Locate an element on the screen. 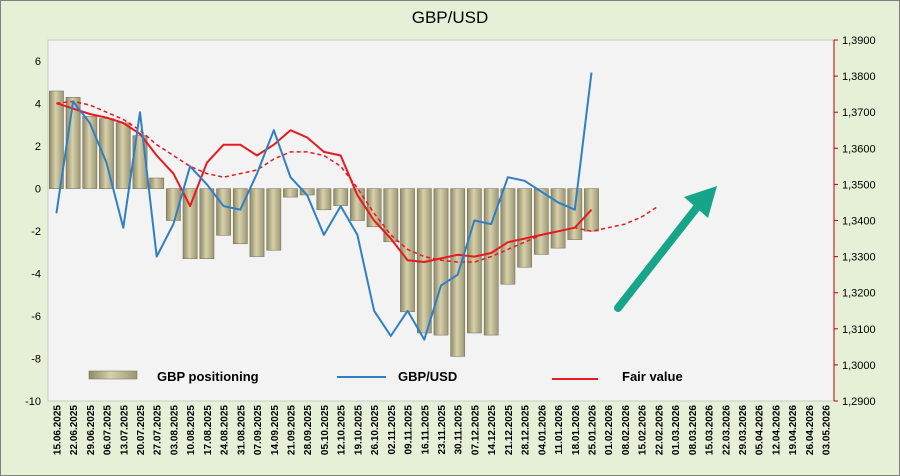  right-axis-tick-label: 1,3000 is located at coordinates (859, 366).